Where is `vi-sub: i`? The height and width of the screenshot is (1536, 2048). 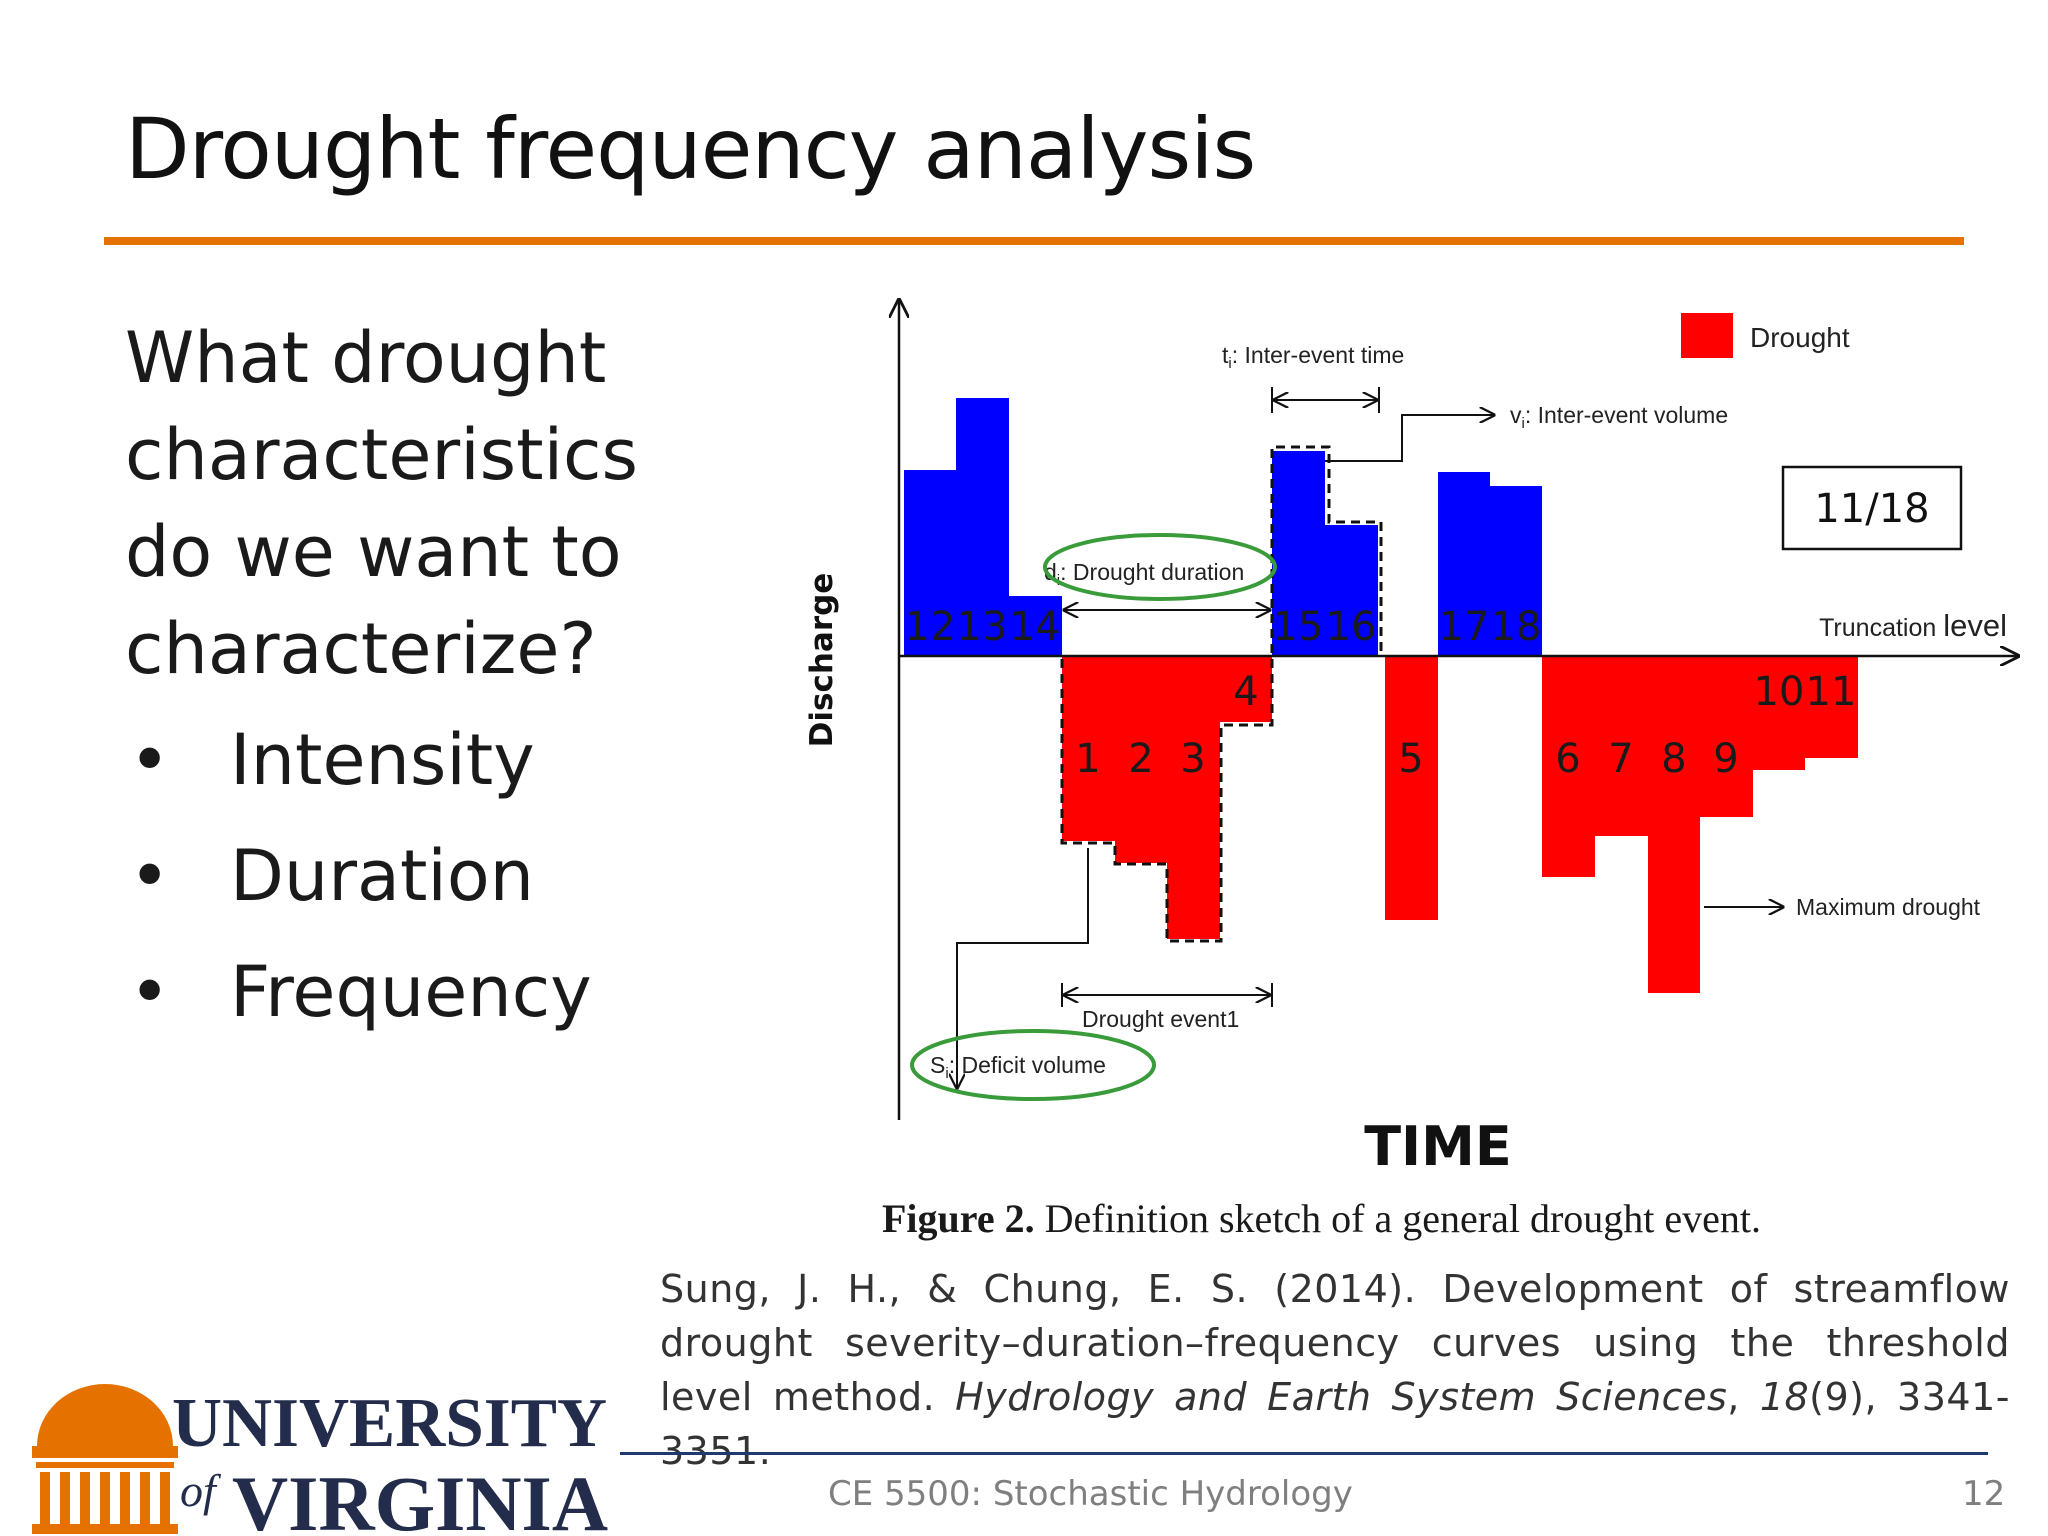 vi-sub: i is located at coordinates (1523, 423).